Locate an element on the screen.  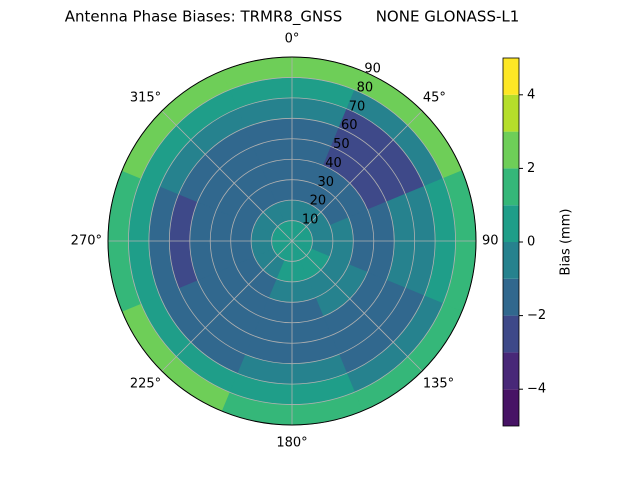
colorbar: −4 −2 0 2 4 Bias (mm) is located at coordinates (538, 242).